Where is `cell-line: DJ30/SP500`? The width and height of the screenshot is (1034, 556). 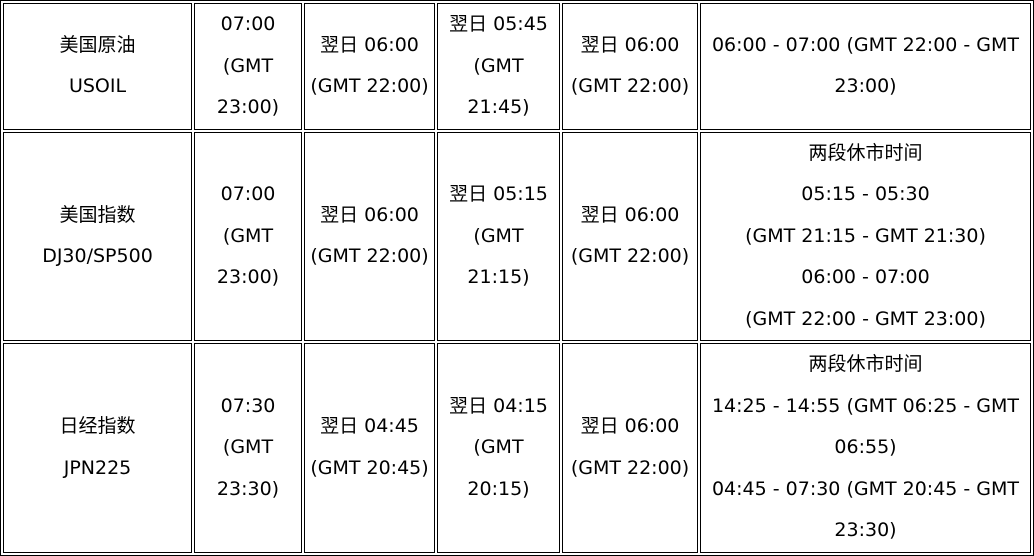 cell-line: DJ30/SP500 is located at coordinates (97, 256).